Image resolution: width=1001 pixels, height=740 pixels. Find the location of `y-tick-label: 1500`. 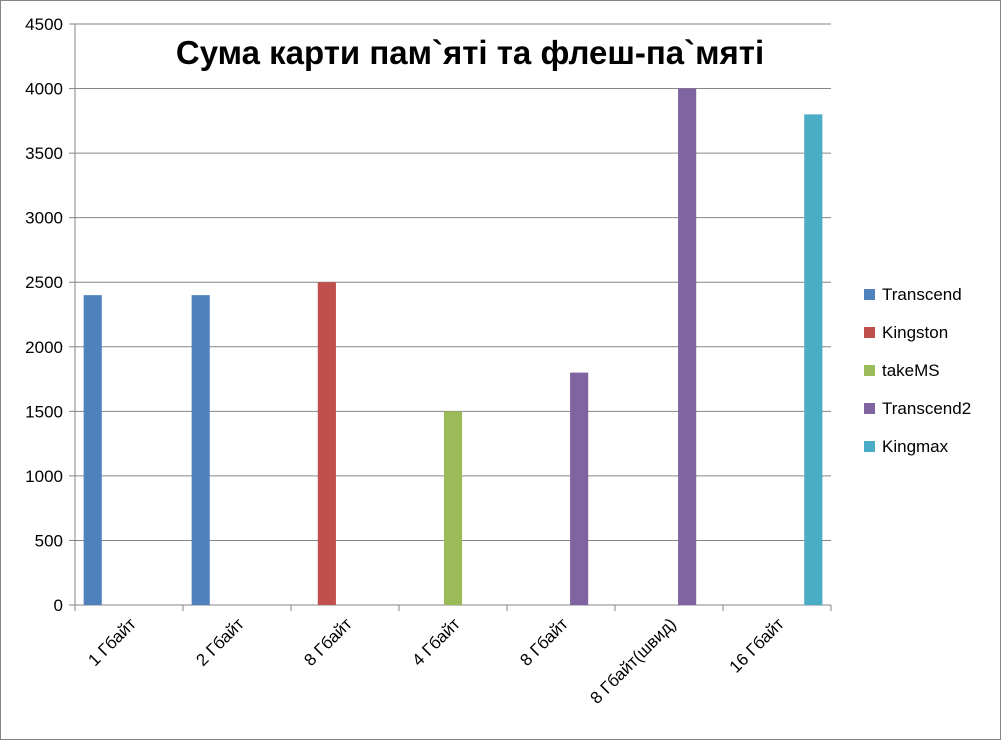

y-tick-label: 1500 is located at coordinates (44, 411).